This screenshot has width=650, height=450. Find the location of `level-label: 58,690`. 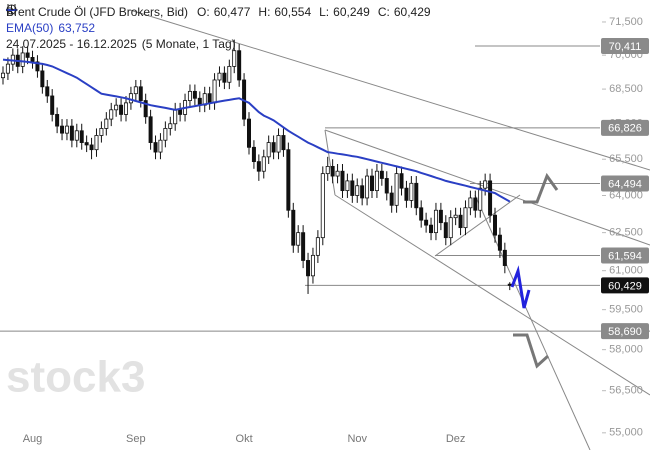

level-label: 58,690 is located at coordinates (625, 332).